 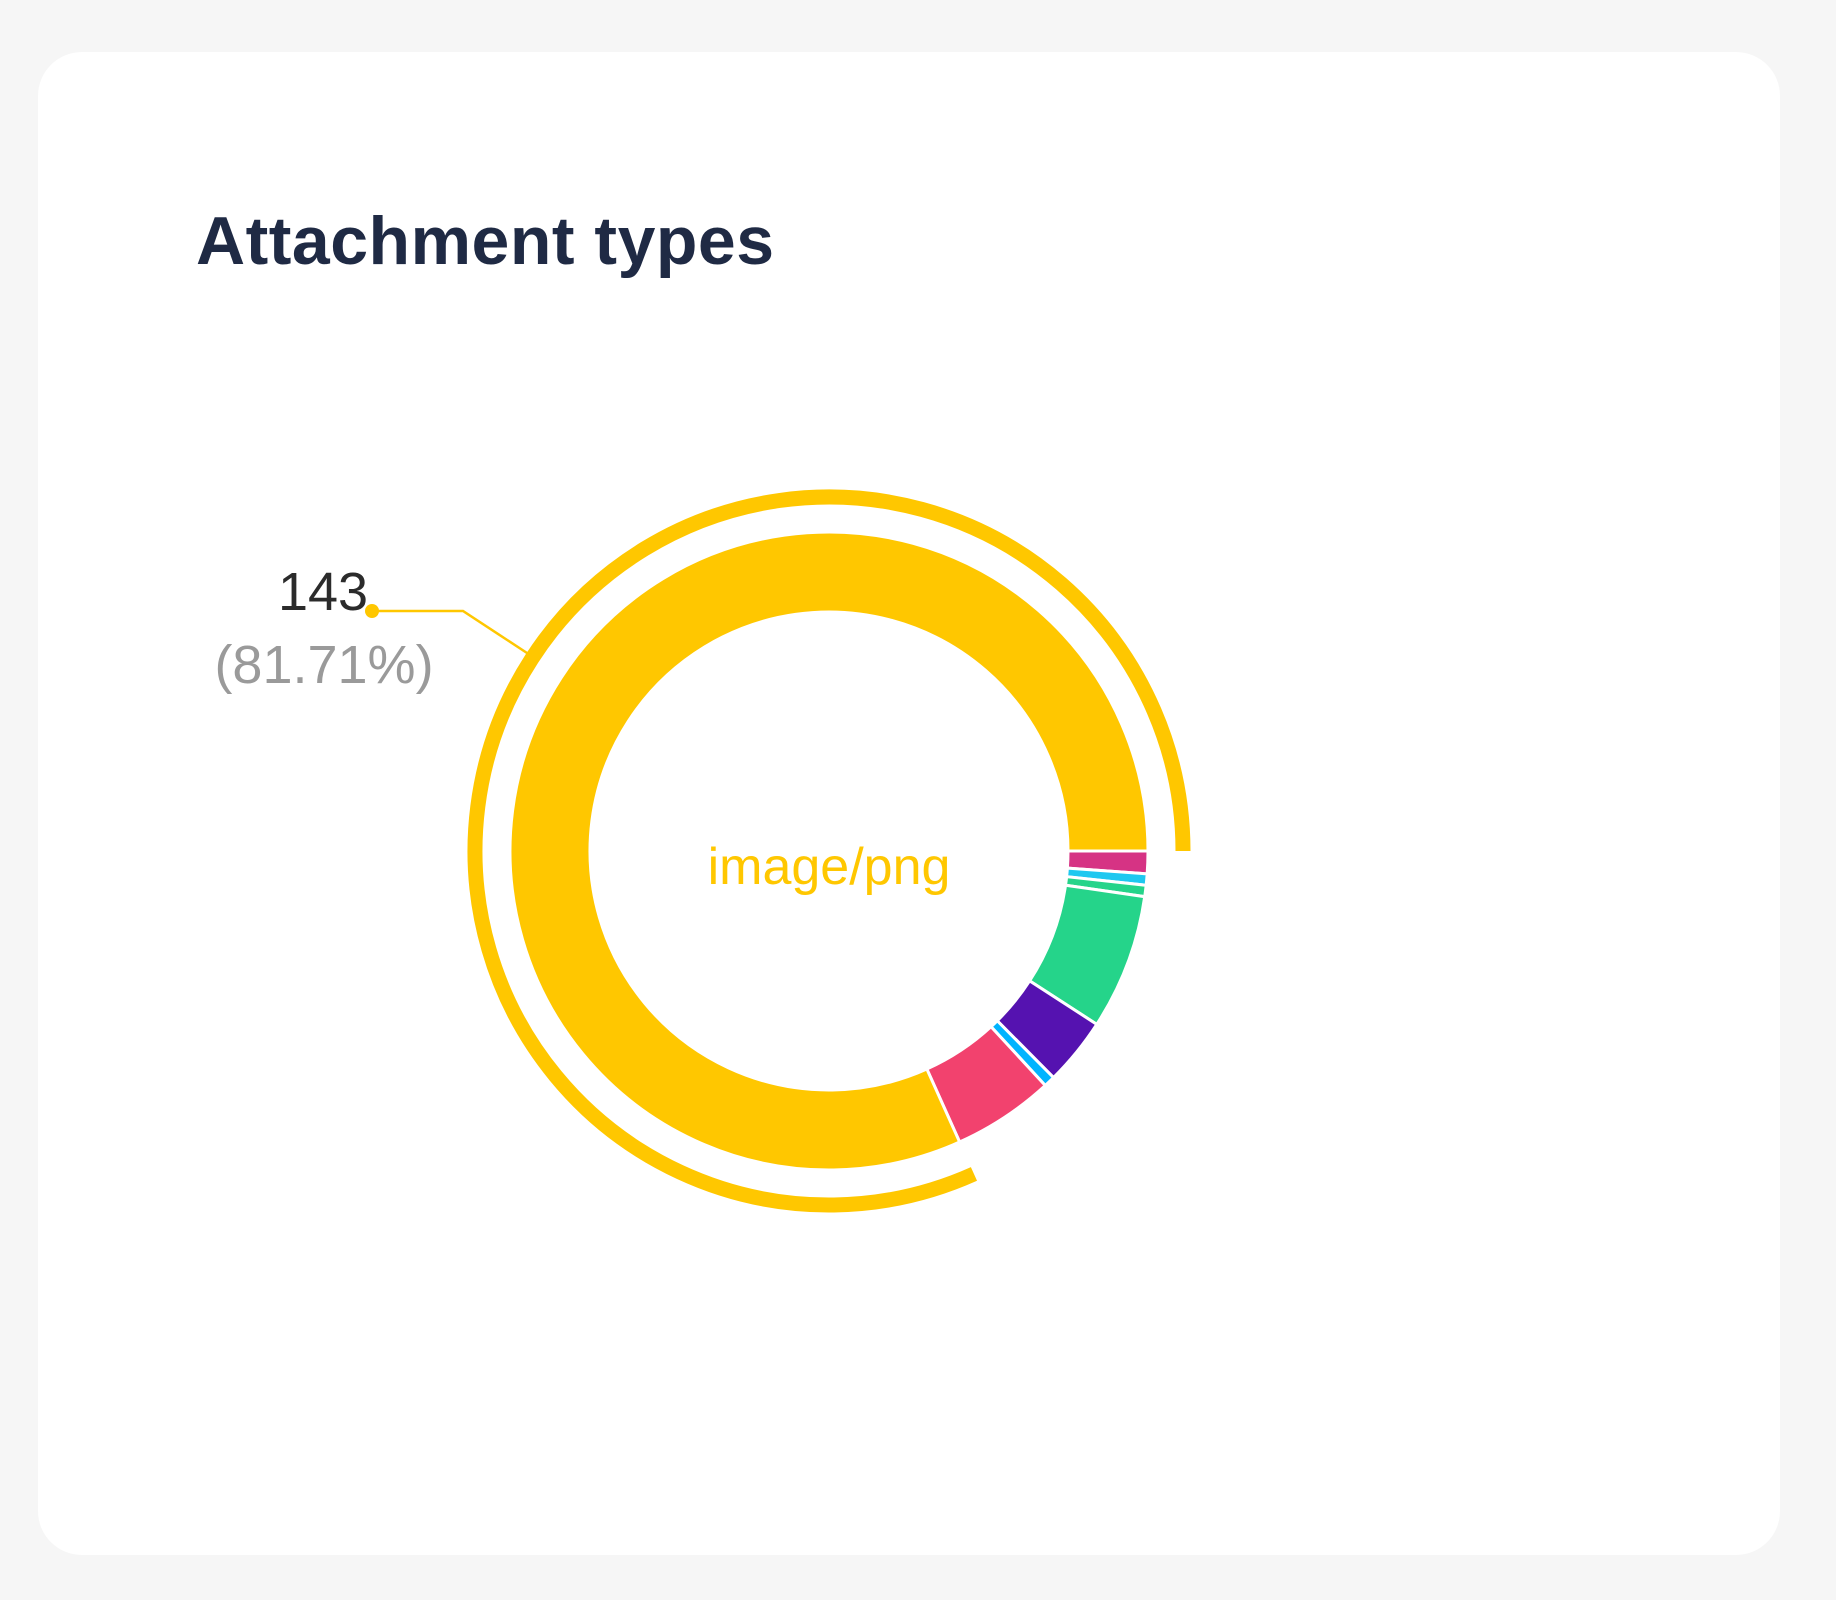 I want to click on center-category-label: image/png, so click(x=829, y=867).